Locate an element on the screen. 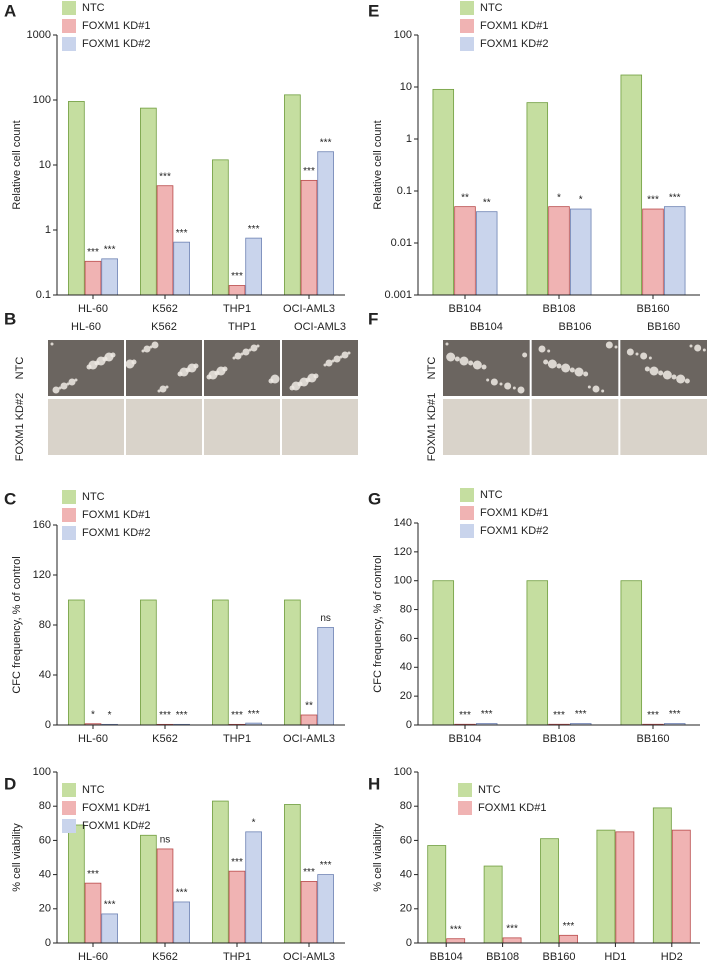 The height and width of the screenshot is (965, 709). y-axis-label: % cell viability is located at coordinates (17, 857).